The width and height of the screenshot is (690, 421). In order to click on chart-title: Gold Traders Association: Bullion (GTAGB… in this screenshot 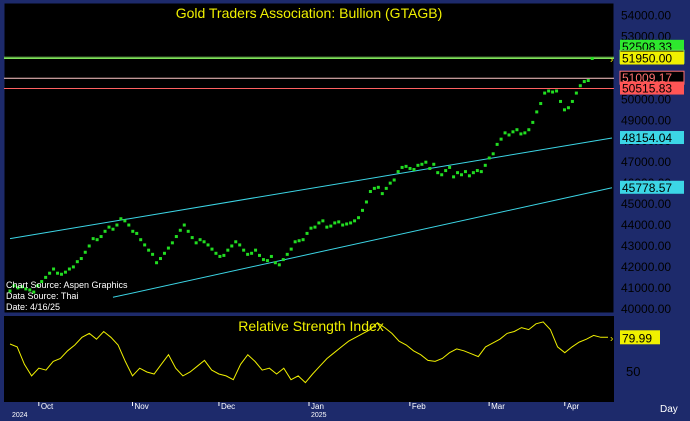, I will do `click(309, 13)`.